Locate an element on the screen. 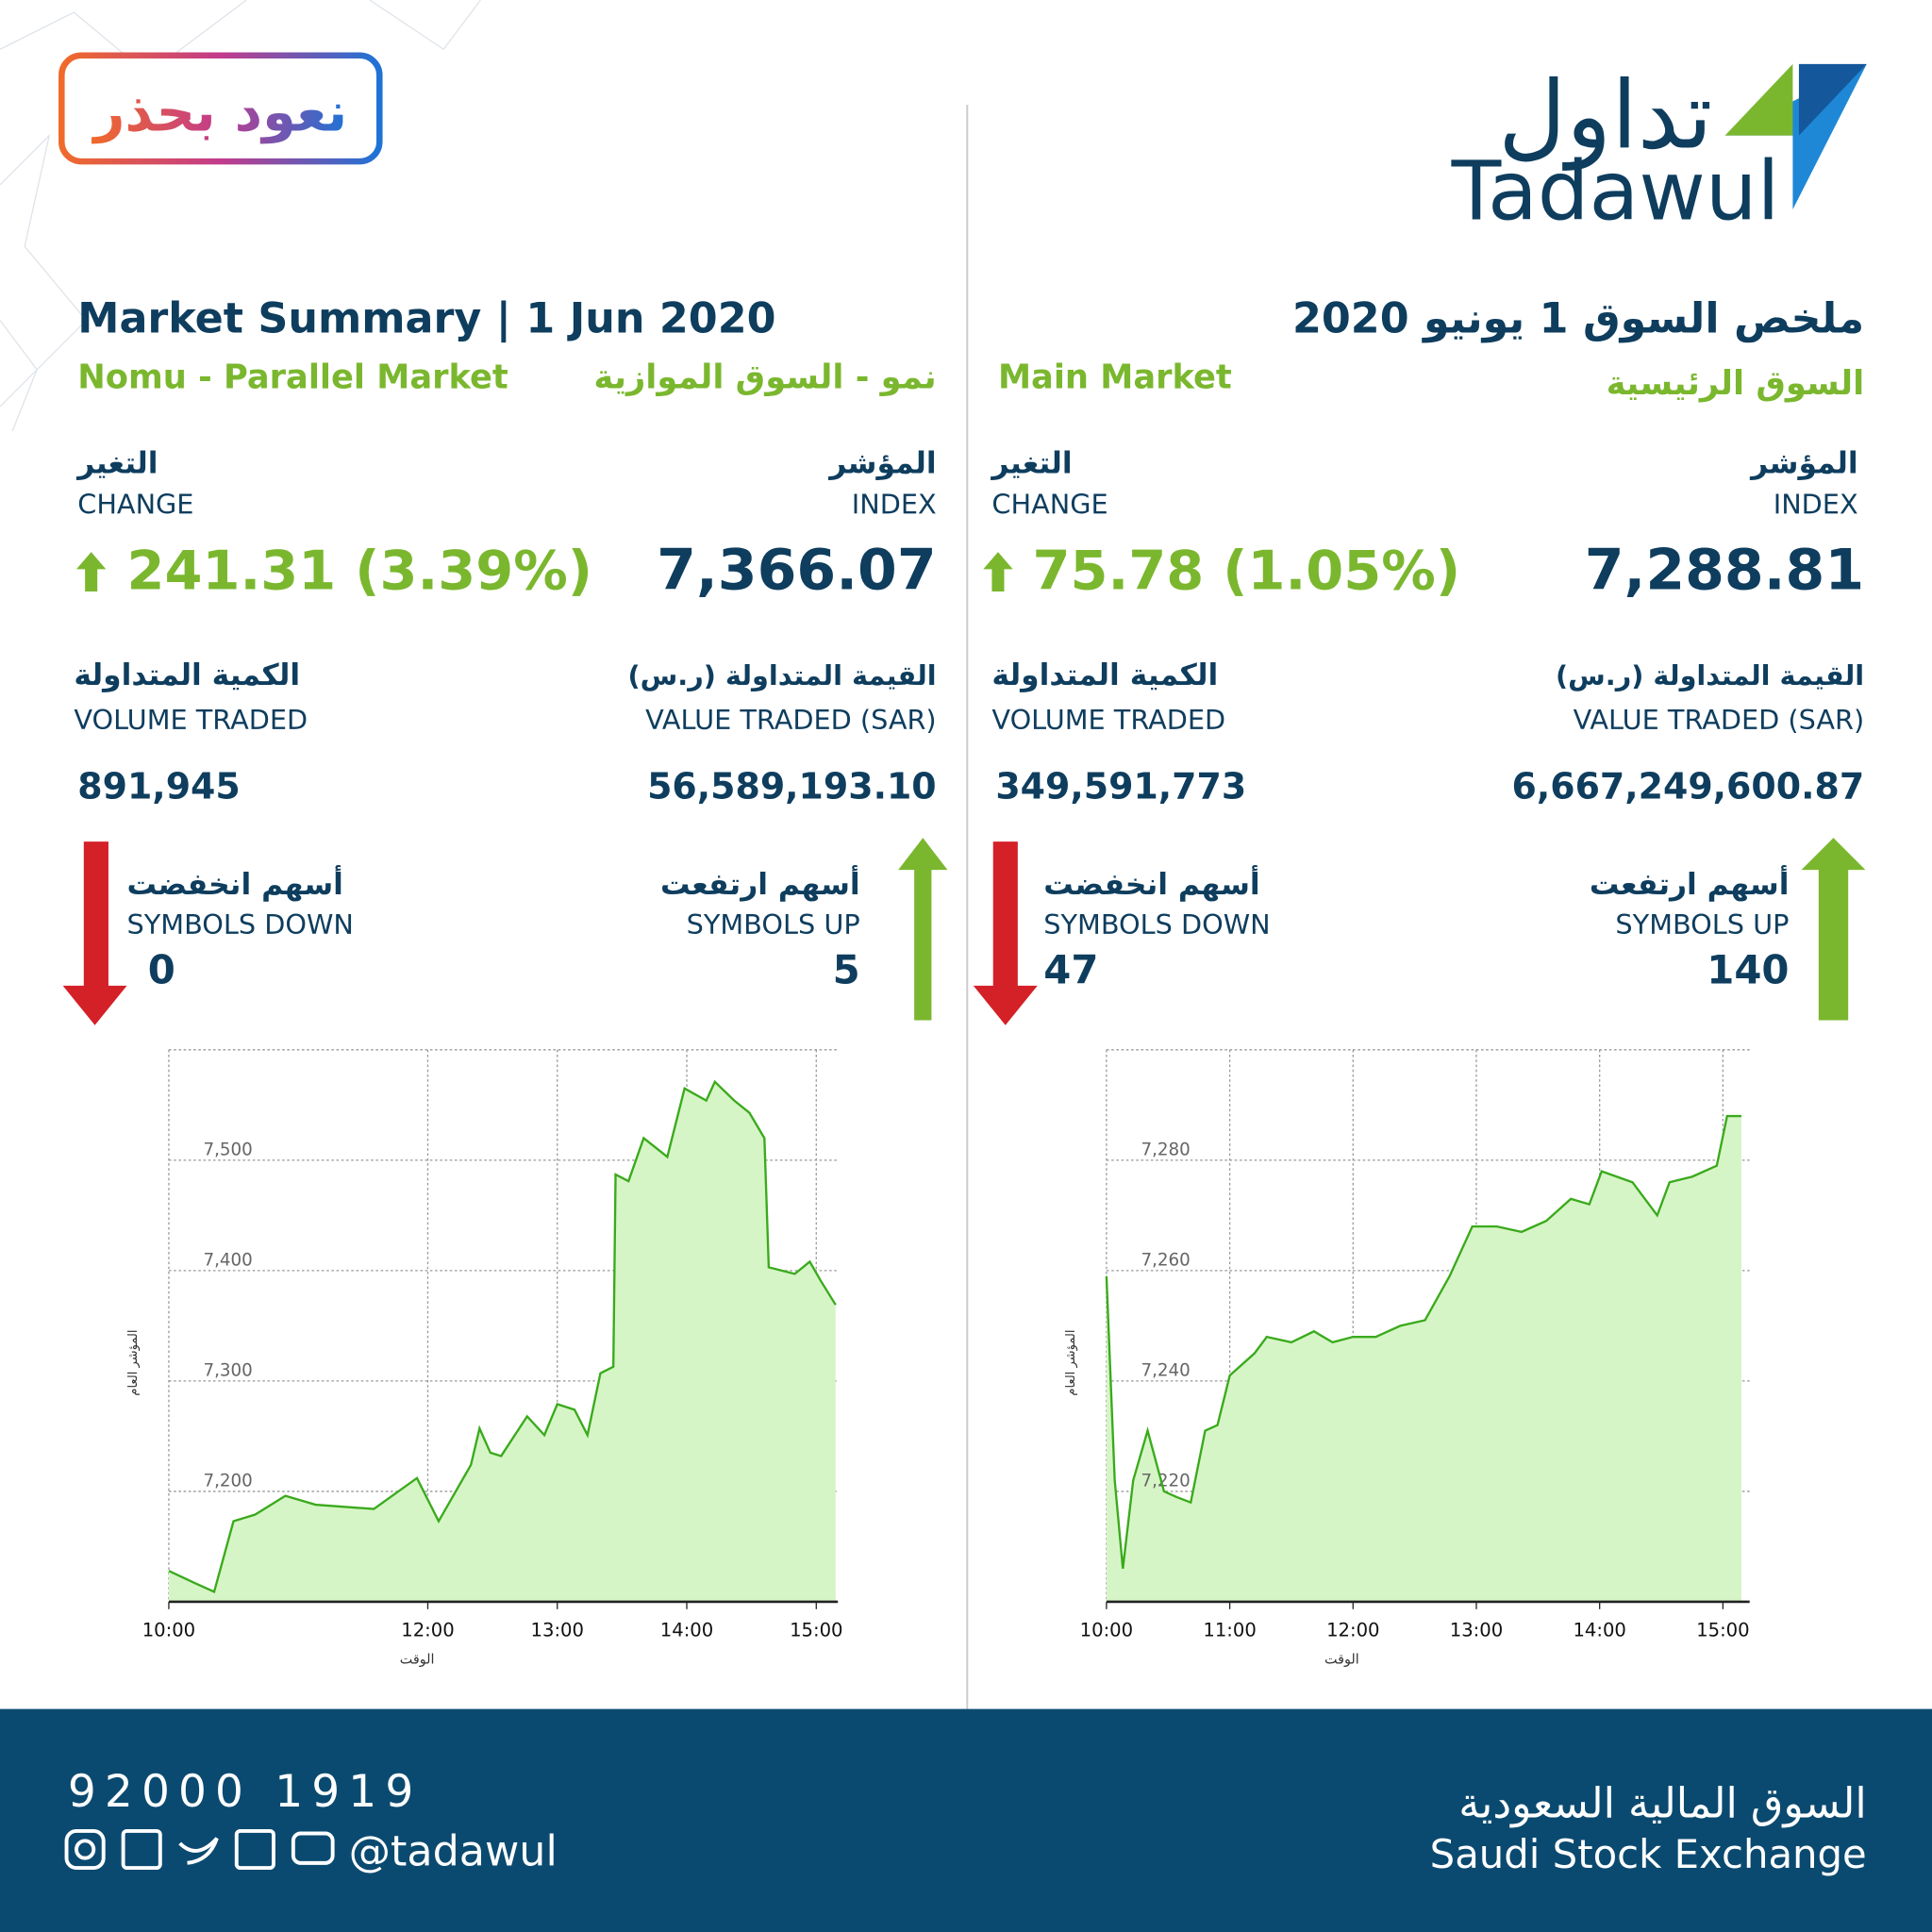 The image size is (1932, 1932). volume-value: 891,945 is located at coordinates (159, 786).